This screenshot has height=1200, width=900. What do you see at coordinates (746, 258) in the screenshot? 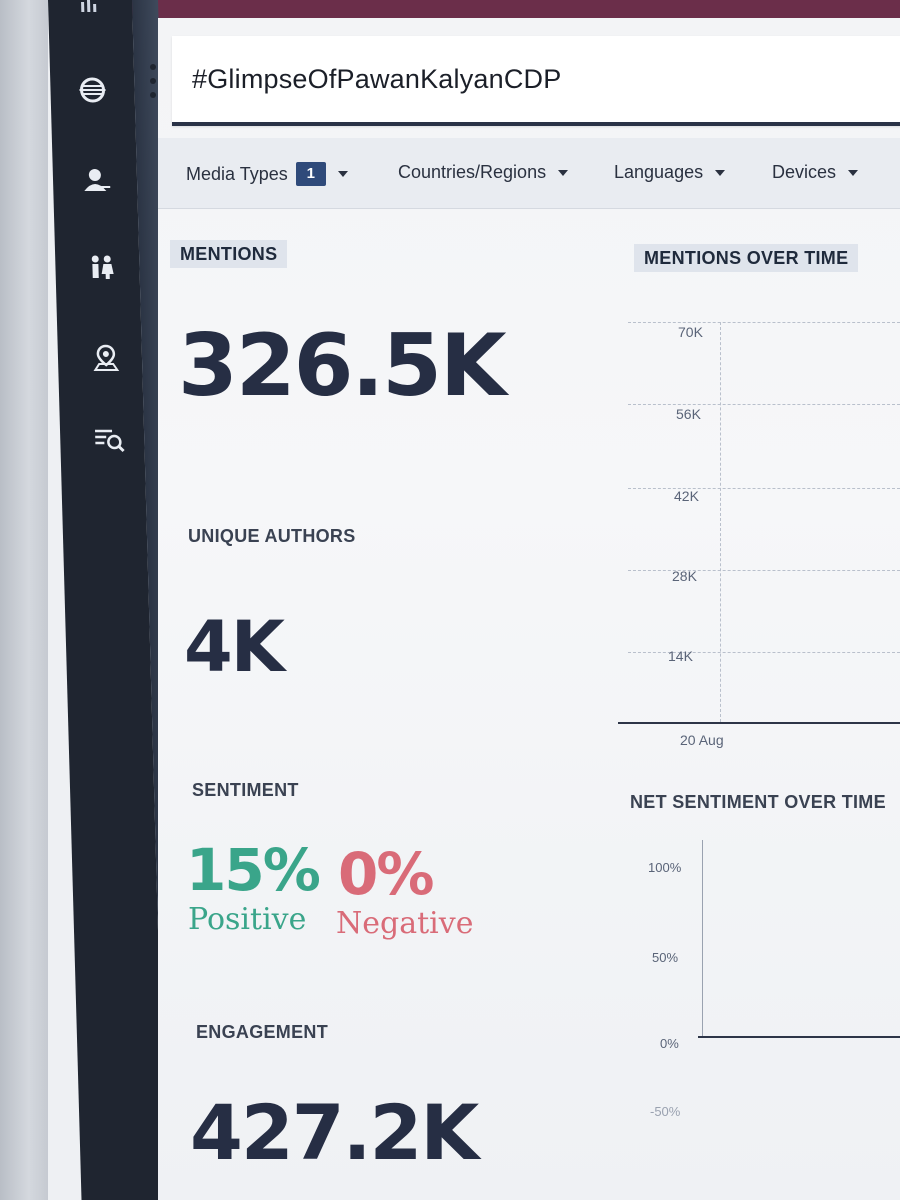
I see `mentions-over-time-title: MENTIONS OVER TIME` at bounding box center [746, 258].